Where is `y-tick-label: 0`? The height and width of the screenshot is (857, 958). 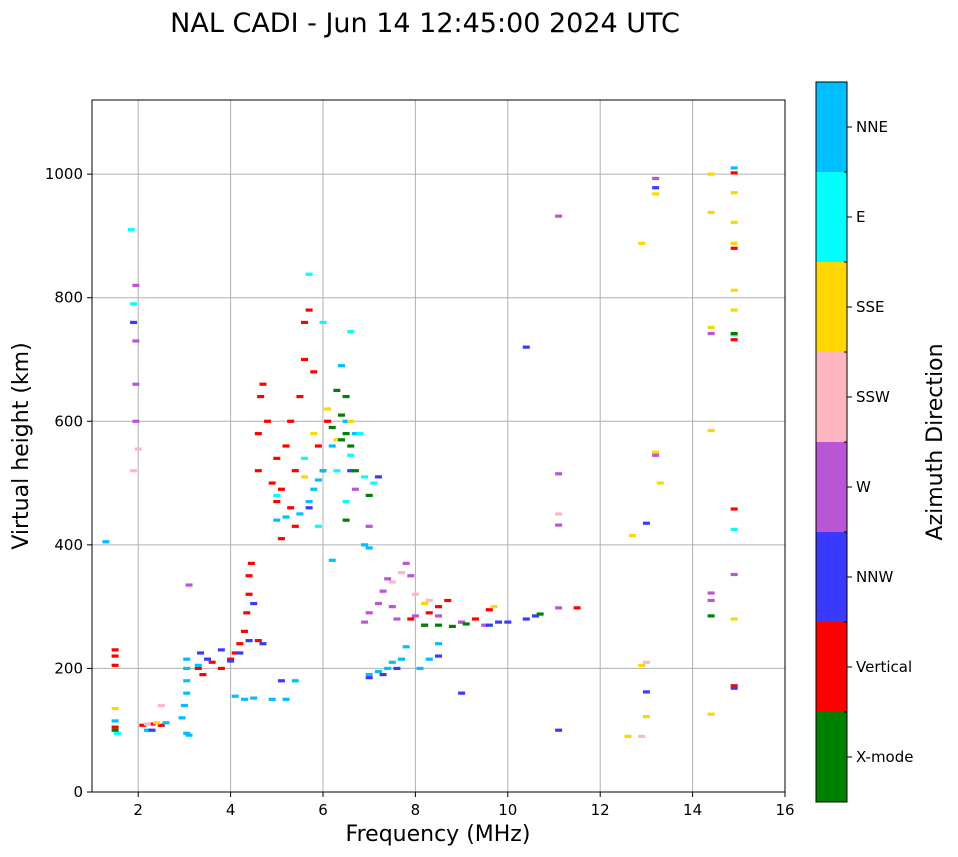
y-tick-label: 0 is located at coordinates (78, 792).